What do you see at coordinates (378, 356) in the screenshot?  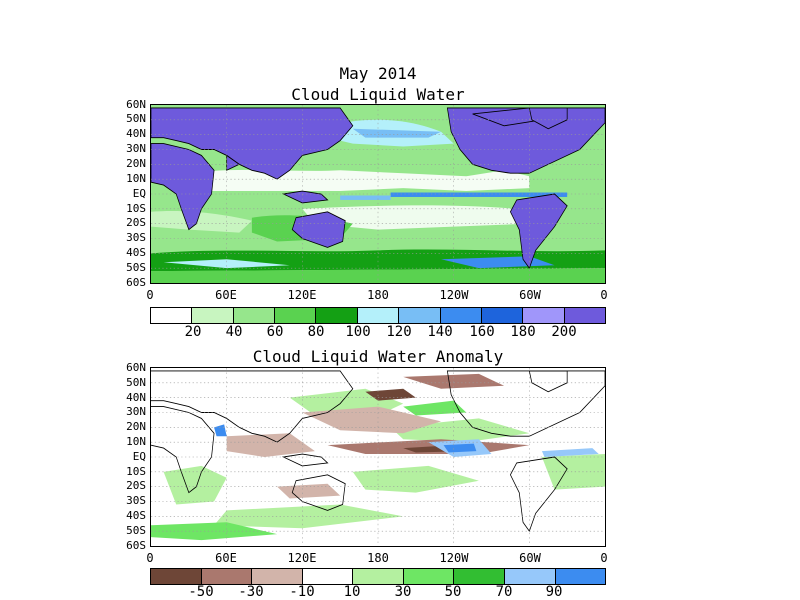 I see `panel-2-title: Cloud Liquid Water Anomaly` at bounding box center [378, 356].